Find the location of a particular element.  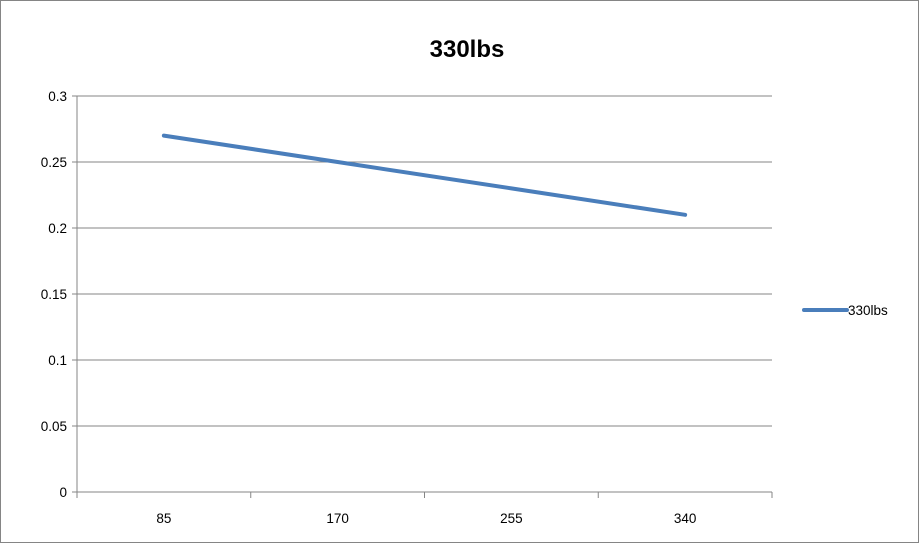

legend: 330lbs is located at coordinates (845, 310).